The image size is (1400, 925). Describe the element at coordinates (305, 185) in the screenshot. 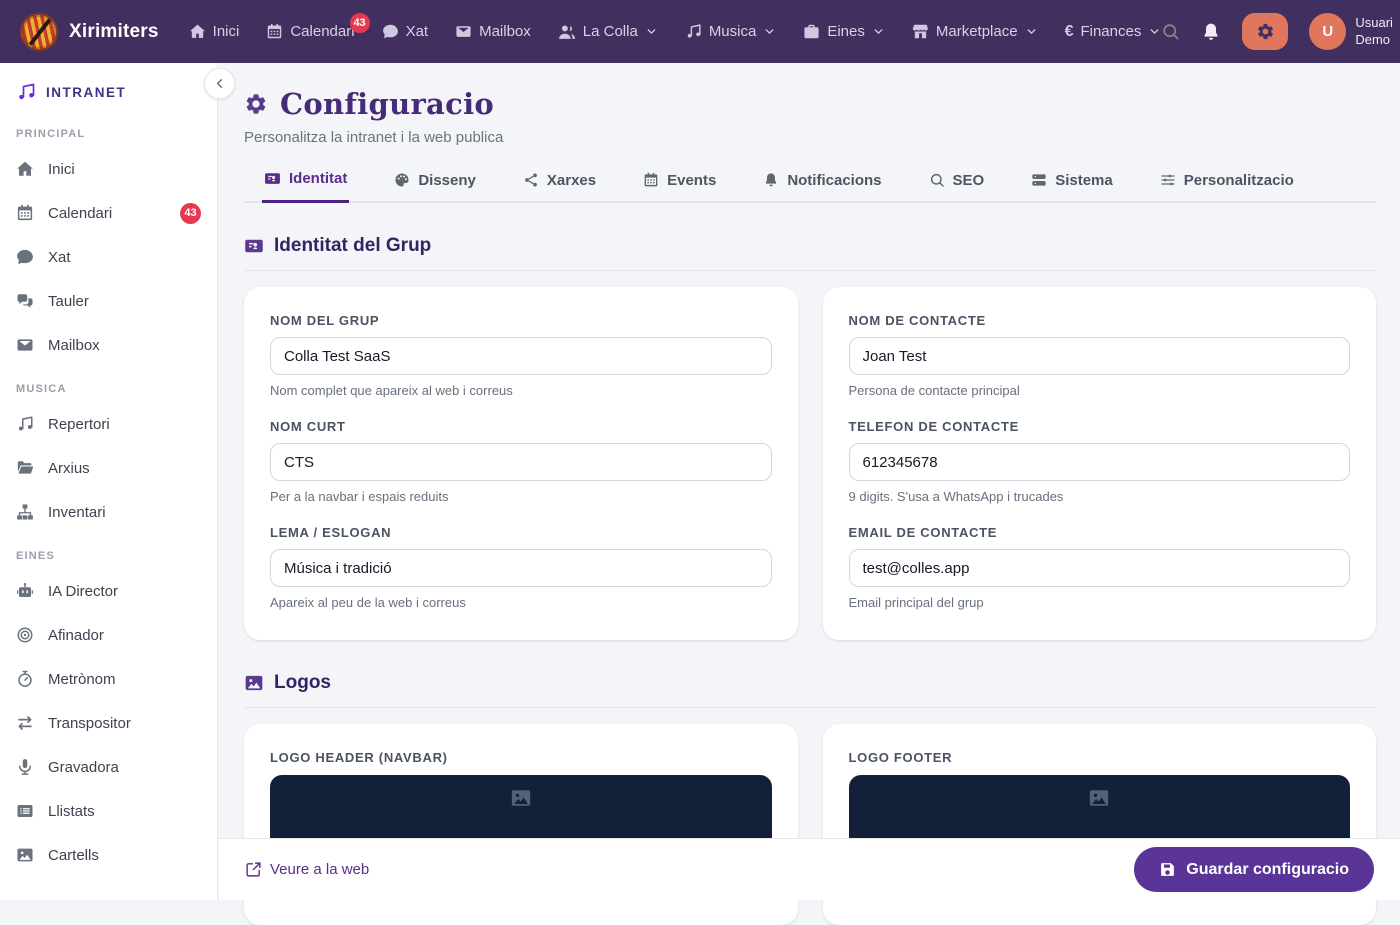

I see `tab-identitat: Identitat` at that location.